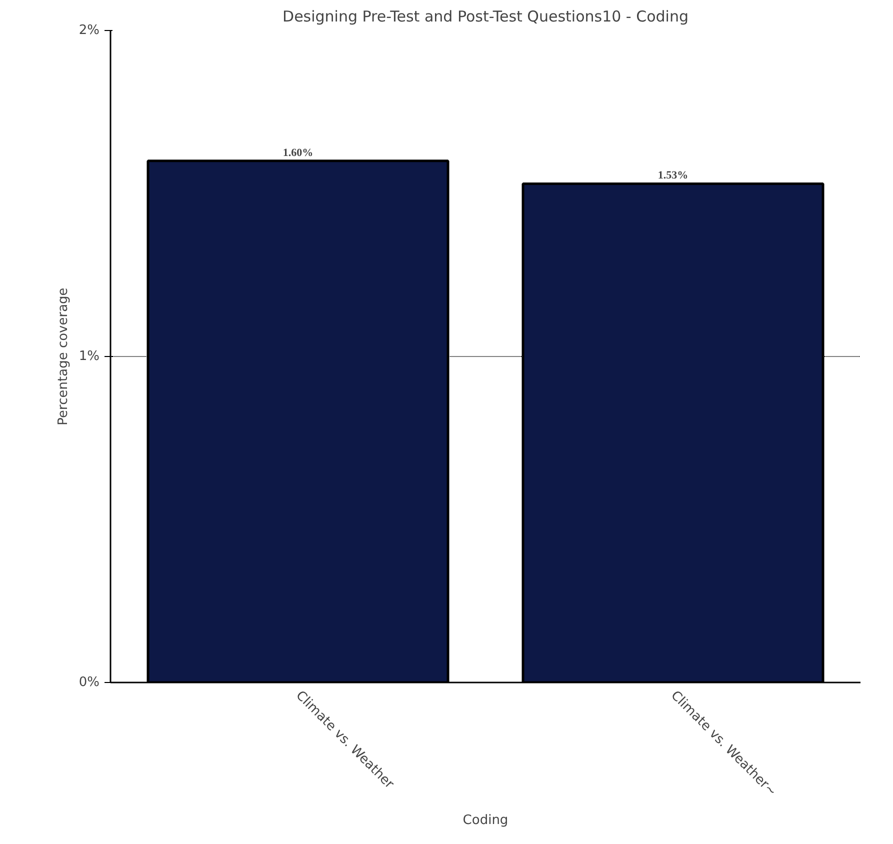 Image resolution: width=893 pixels, height=844 pixels. What do you see at coordinates (298, 152) in the screenshot?
I see `data-label: 1.60%` at bounding box center [298, 152].